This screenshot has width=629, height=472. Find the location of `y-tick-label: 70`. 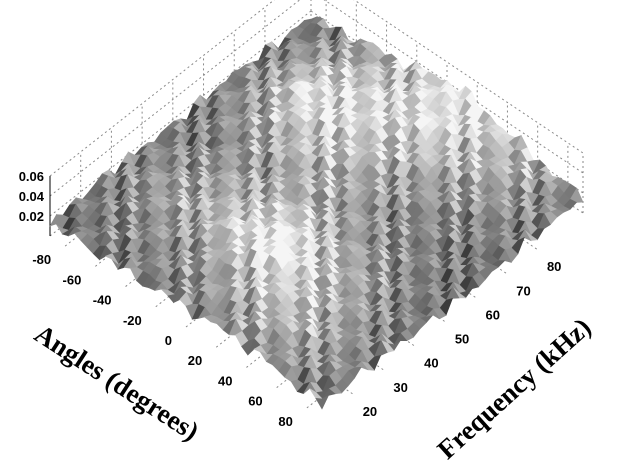

y-tick-label: 70 is located at coordinates (523, 290).